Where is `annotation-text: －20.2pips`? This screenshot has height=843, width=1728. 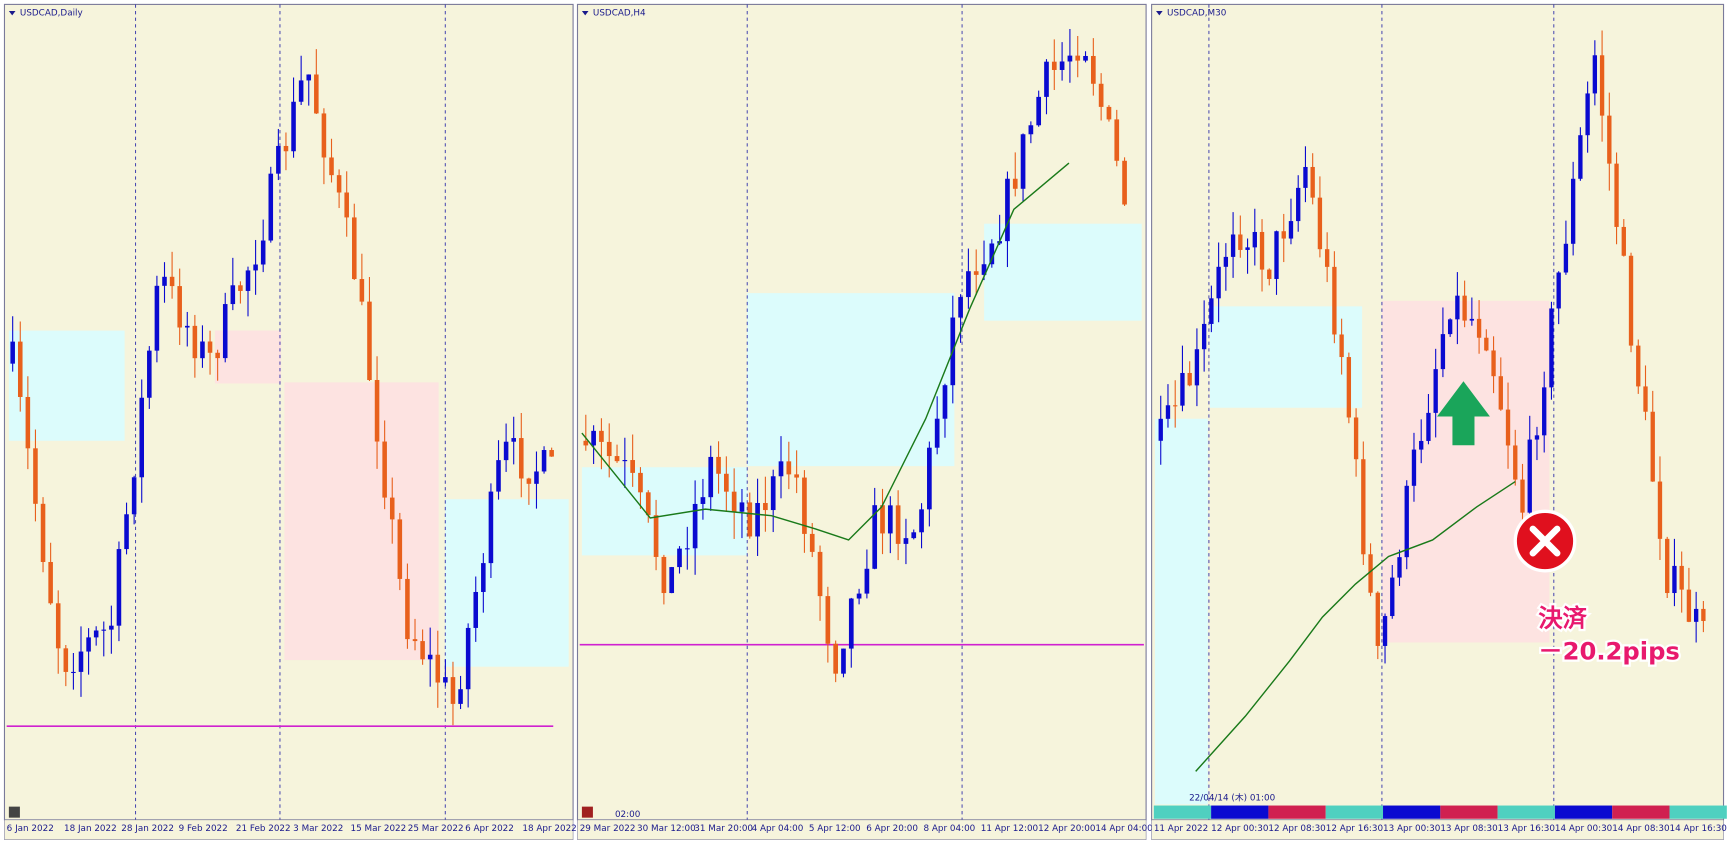
annotation-text: －20.2pips is located at coordinates (1608, 650).